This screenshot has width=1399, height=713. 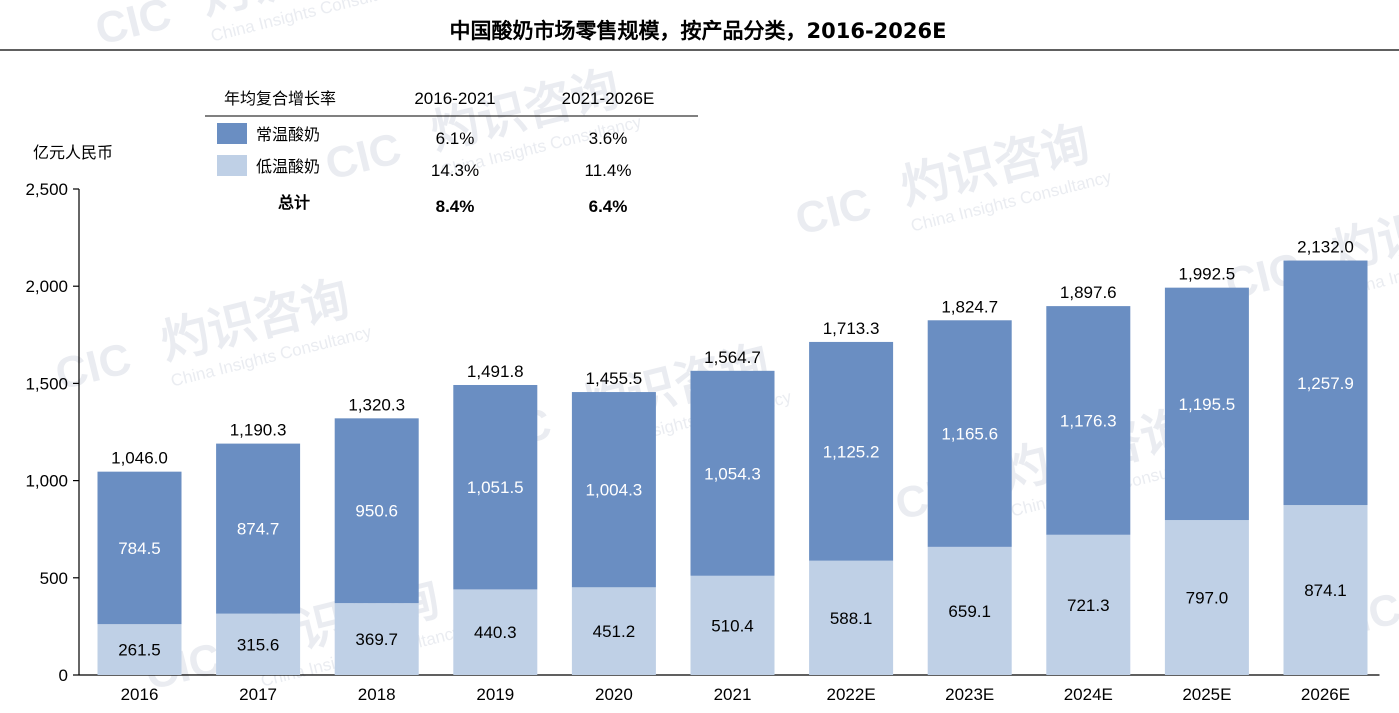 I want to click on chart-title: 中国酸奶市场零售规模，按产品分类，2016-2026E, so click(x=698, y=31).